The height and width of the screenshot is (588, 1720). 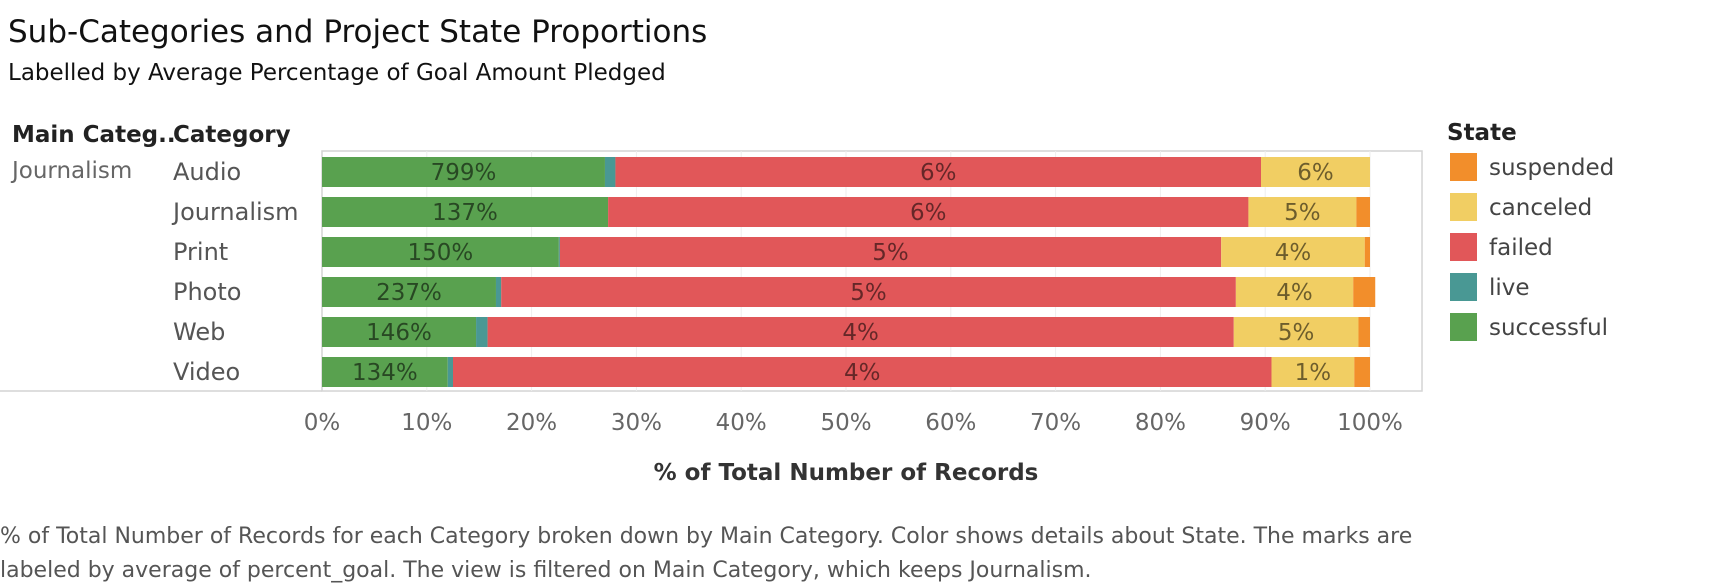 What do you see at coordinates (199, 332) in the screenshot?
I see `category-label: Web` at bounding box center [199, 332].